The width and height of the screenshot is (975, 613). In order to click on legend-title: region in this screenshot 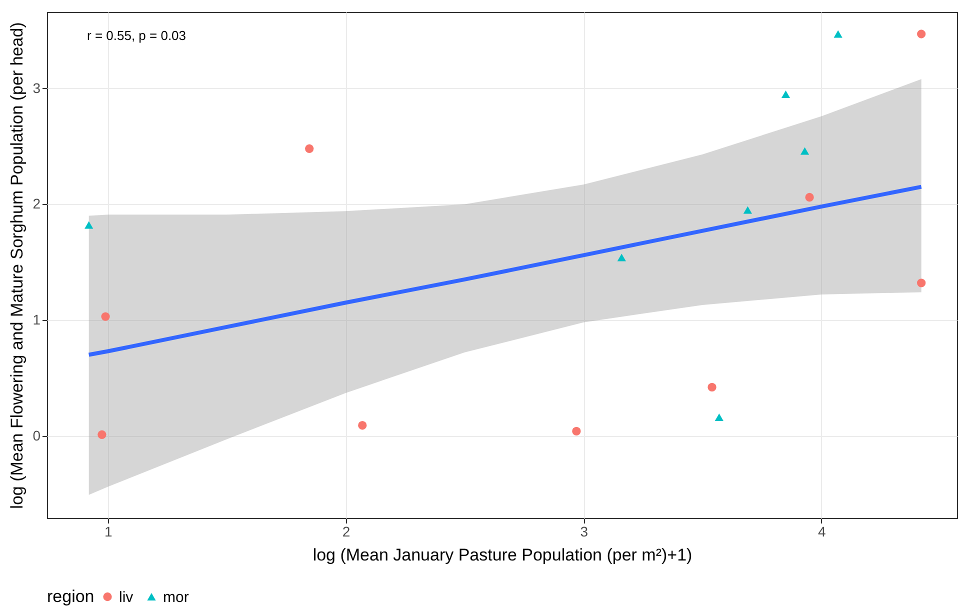, I will do `click(70, 596)`.